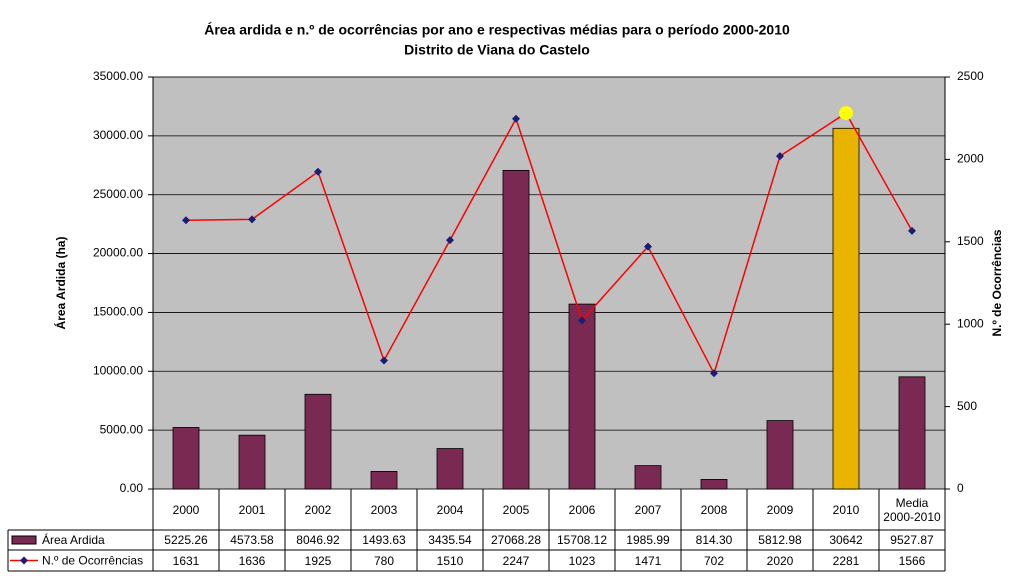 This screenshot has height=586, width=1024. I want to click on legend-marker, so click(24, 560).